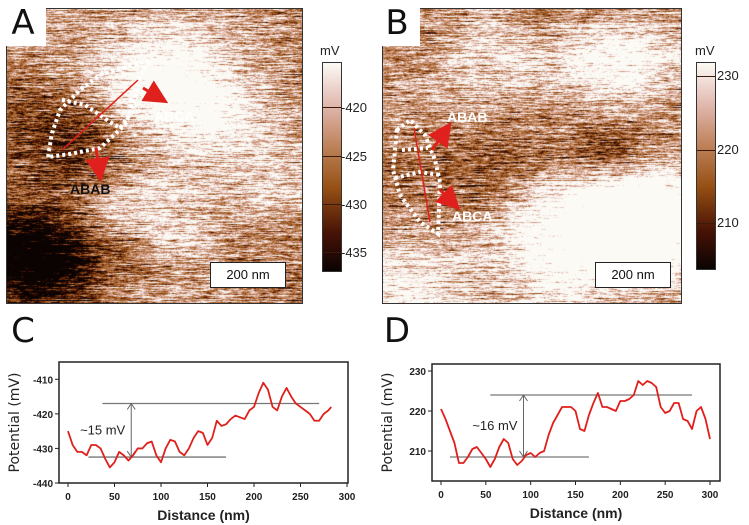 The image size is (749, 525). Describe the element at coordinates (43, 415) in the screenshot. I see `y-tick-label: -420` at that location.